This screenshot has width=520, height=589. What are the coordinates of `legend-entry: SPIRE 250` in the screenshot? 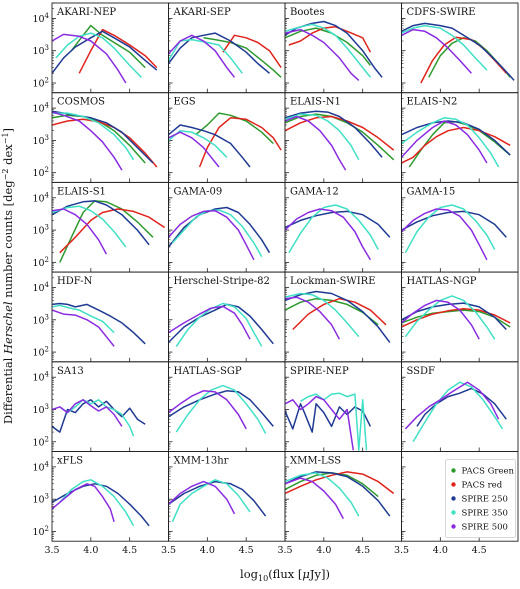 It's located at (485, 500).